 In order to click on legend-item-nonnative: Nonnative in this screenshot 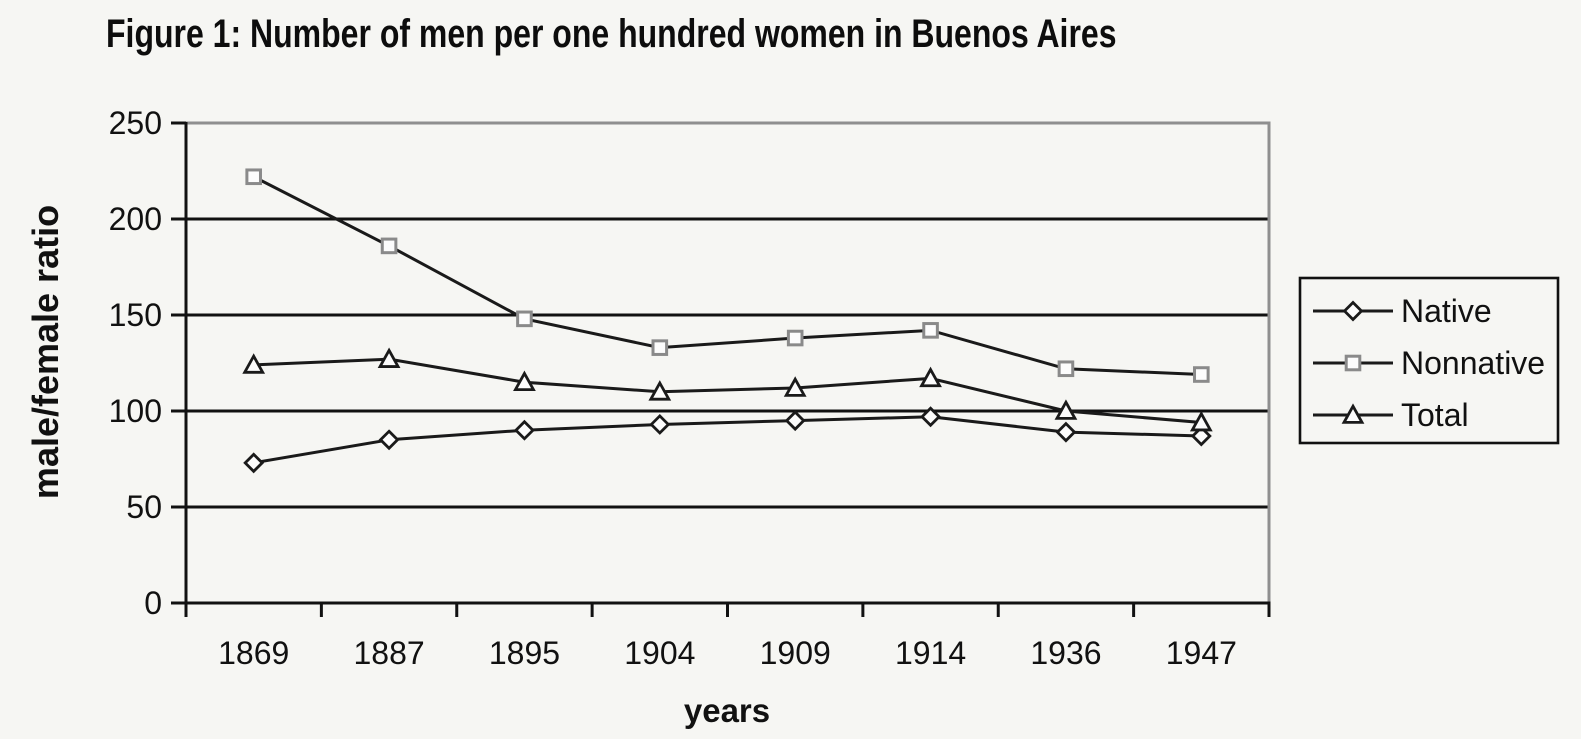, I will do `click(1429, 363)`.